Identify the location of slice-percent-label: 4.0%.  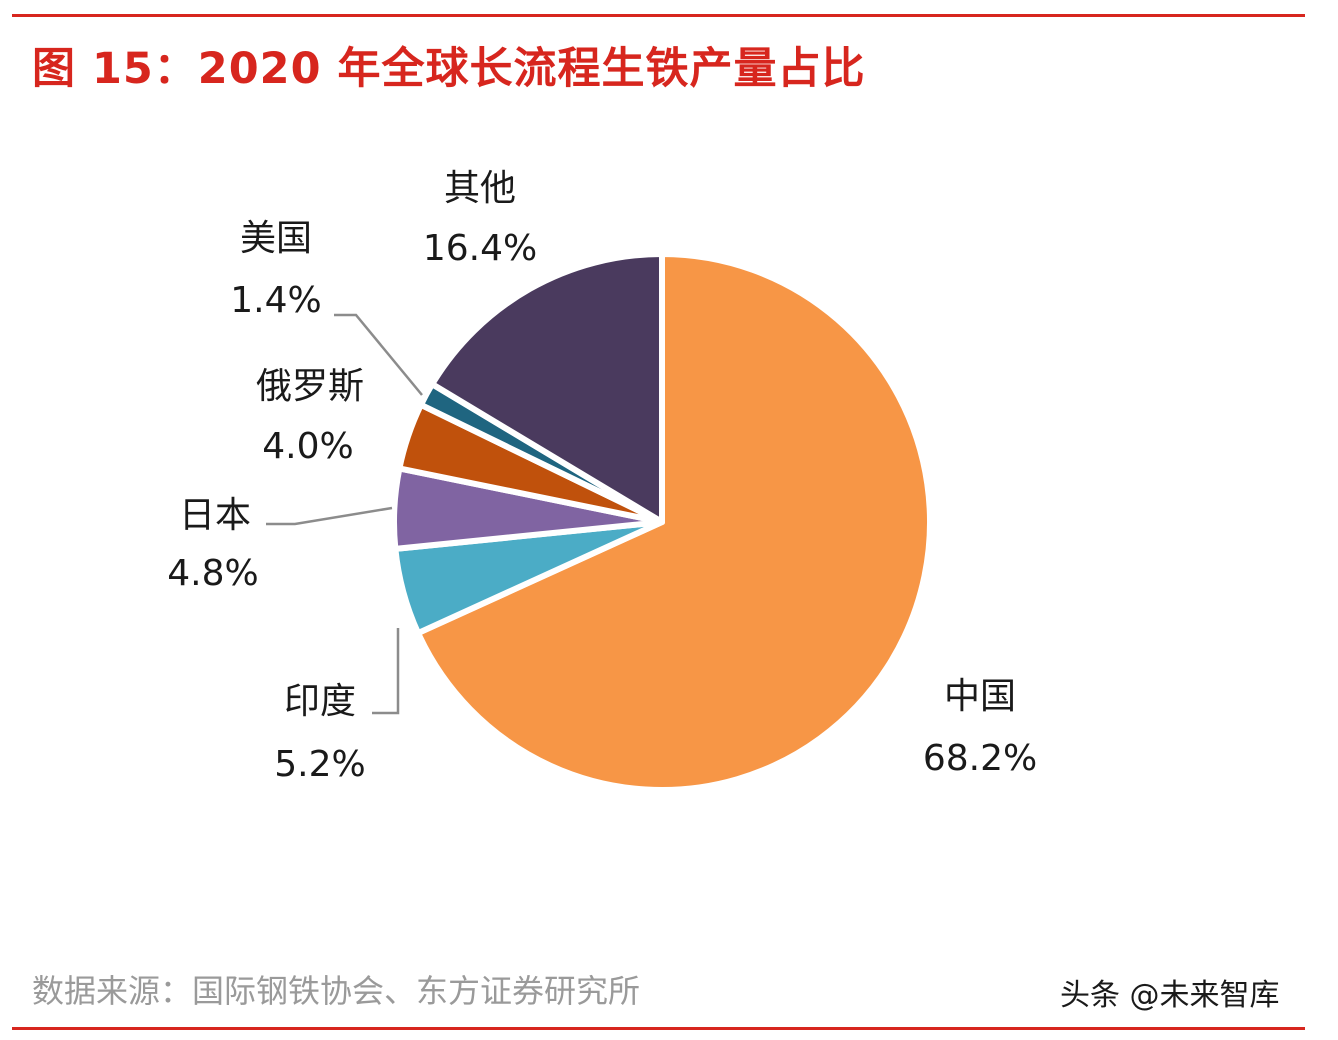
(307, 446).